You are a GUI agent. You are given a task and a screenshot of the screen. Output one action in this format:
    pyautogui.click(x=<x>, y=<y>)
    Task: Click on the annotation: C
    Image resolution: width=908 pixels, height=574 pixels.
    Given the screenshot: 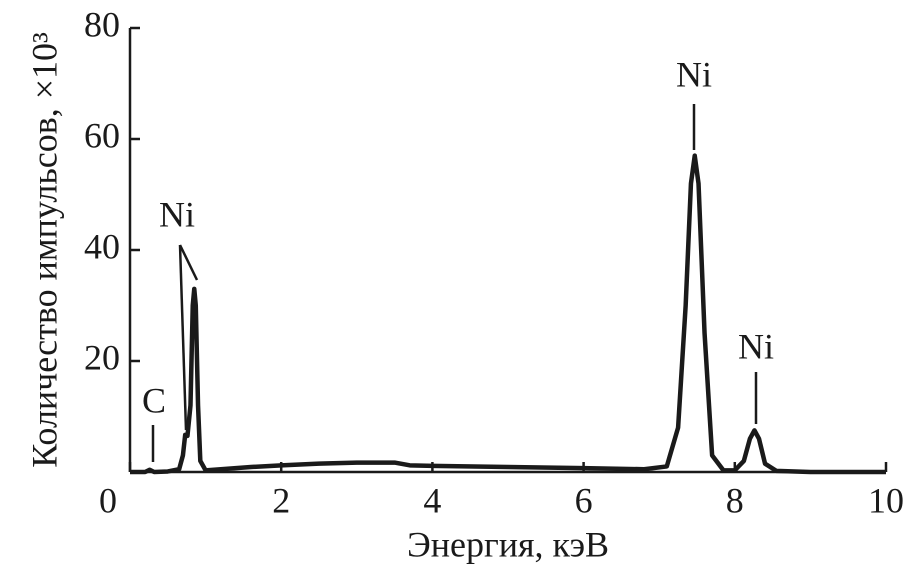 What is the action you would take?
    pyautogui.click(x=154, y=400)
    